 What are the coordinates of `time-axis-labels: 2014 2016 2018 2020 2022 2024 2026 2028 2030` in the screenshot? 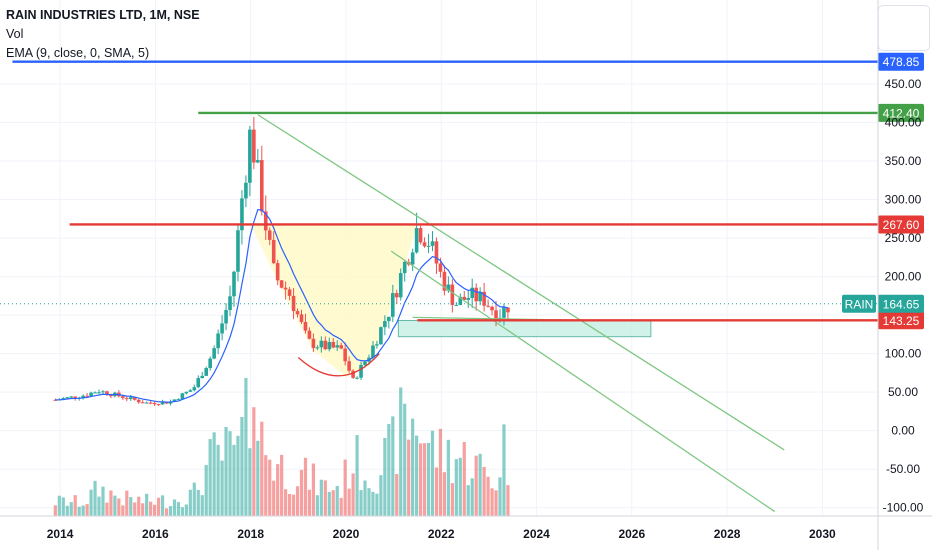 It's located at (441, 534).